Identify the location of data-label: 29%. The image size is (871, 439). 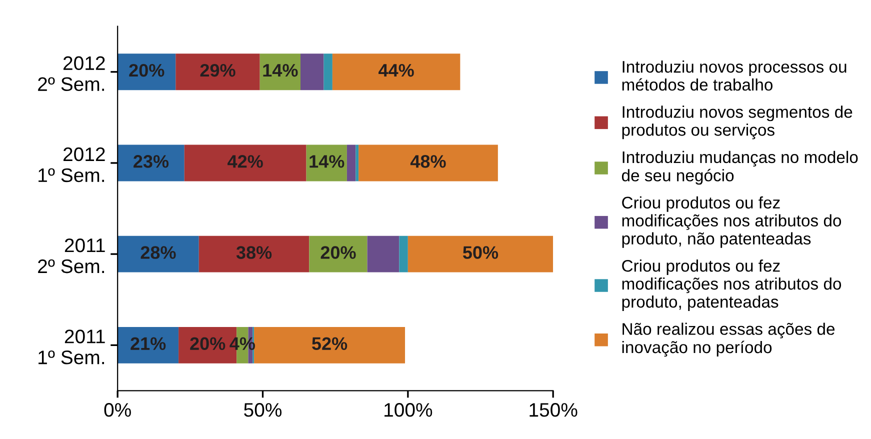
(218, 70).